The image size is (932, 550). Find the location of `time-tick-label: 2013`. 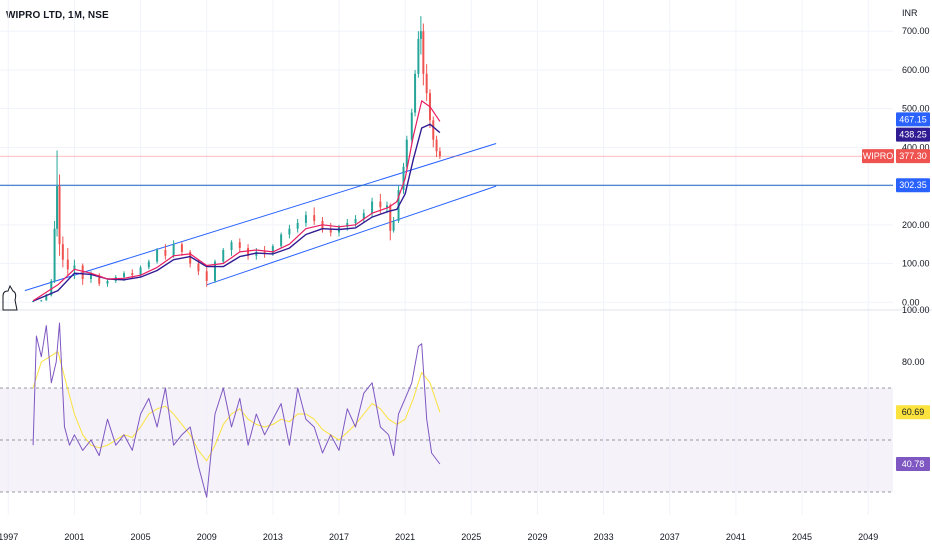

time-tick-label: 2013 is located at coordinates (273, 537).